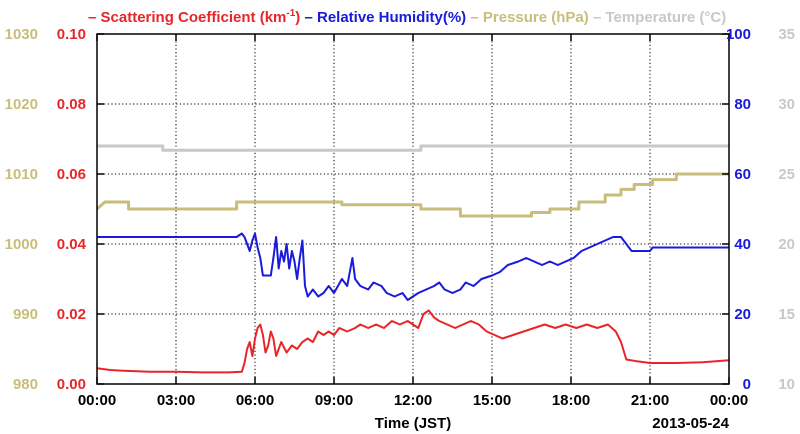 The image size is (800, 434). Describe the element at coordinates (21, 244) in the screenshot. I see `y-tick-label-pressure: 1000` at that location.